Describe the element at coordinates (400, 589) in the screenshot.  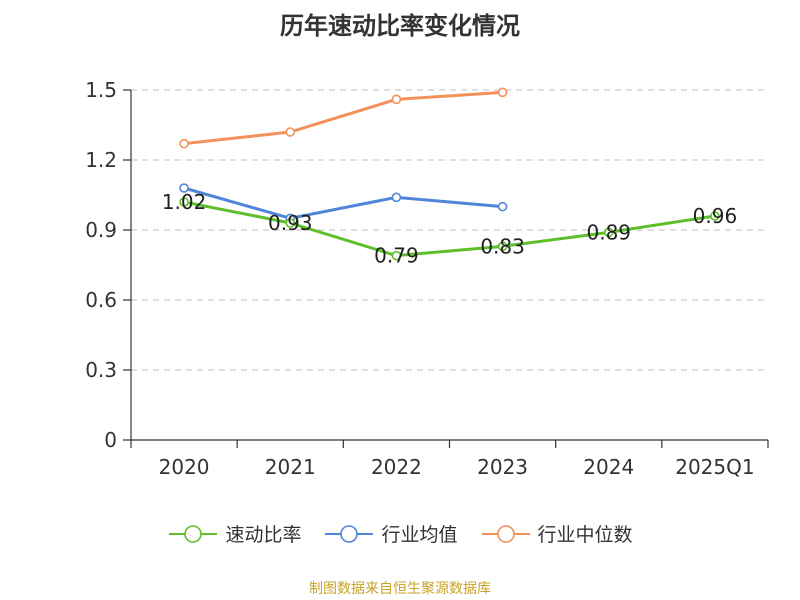
I see `source-note: 制图数据来自恒生聚源数据库` at that location.